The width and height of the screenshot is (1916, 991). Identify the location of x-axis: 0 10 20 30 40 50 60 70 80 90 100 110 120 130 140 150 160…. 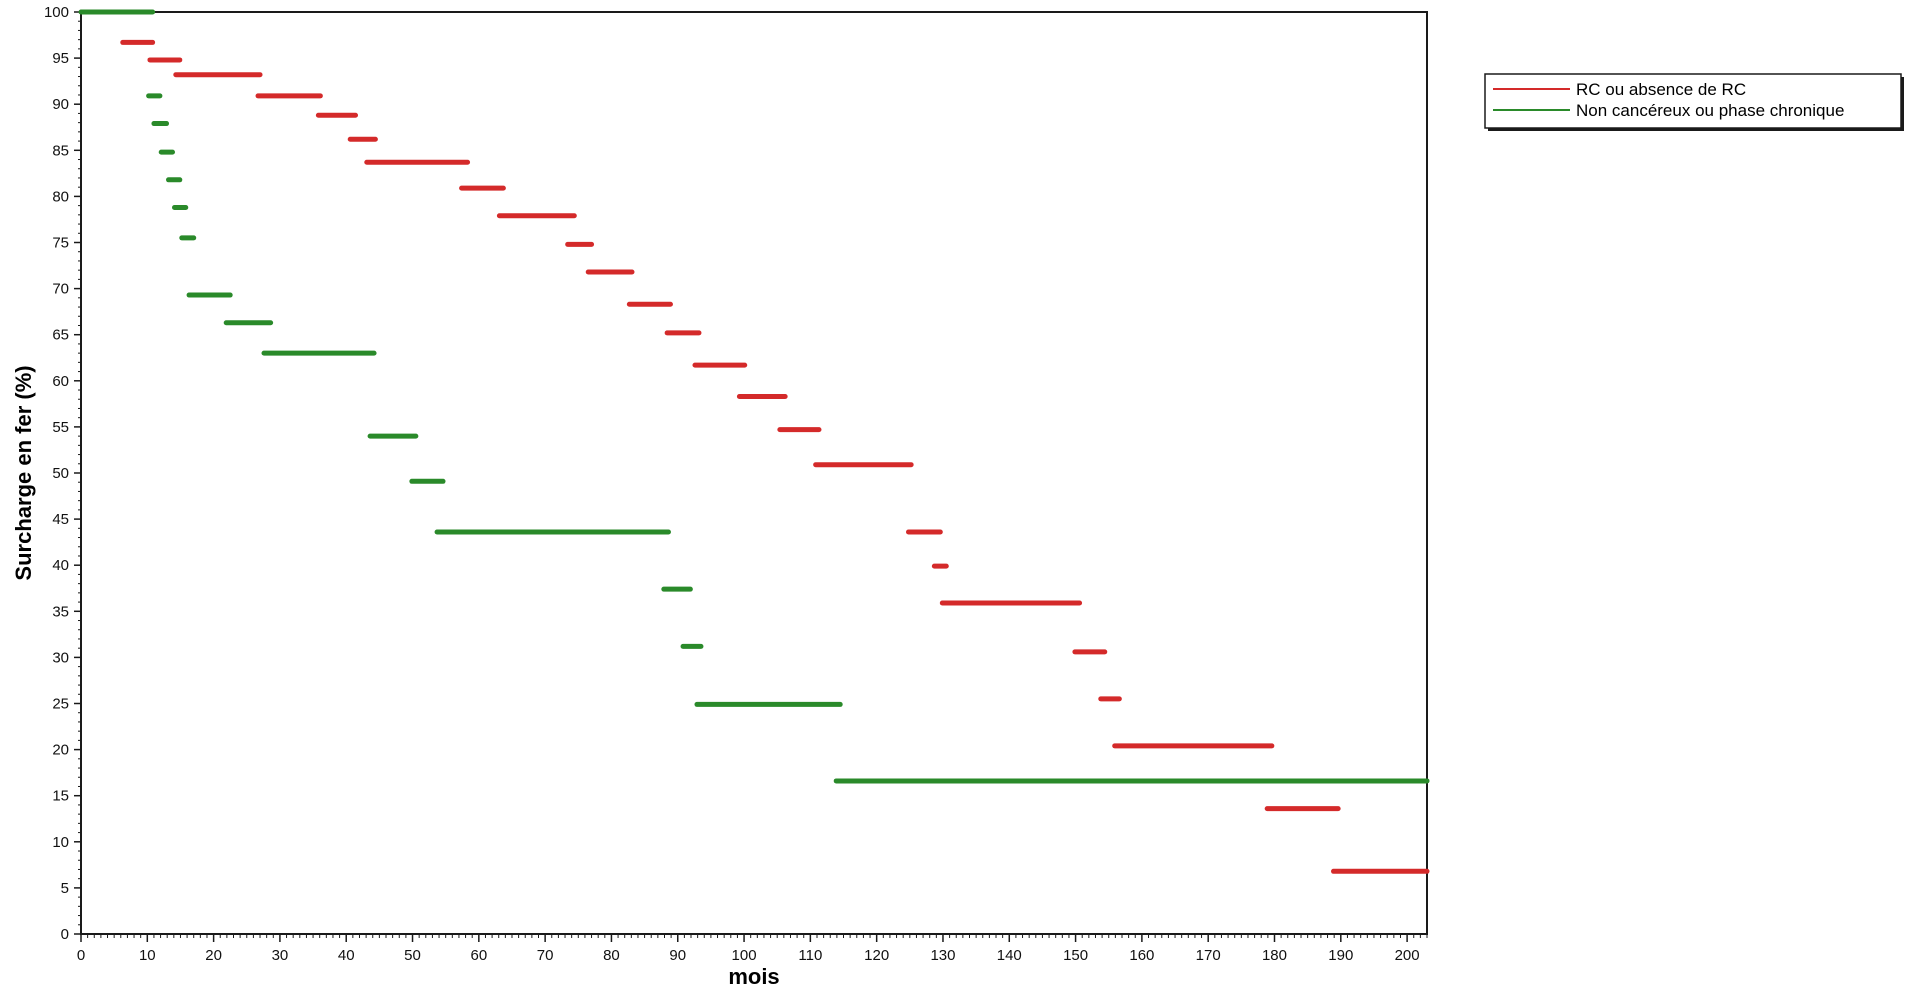
(752, 949).